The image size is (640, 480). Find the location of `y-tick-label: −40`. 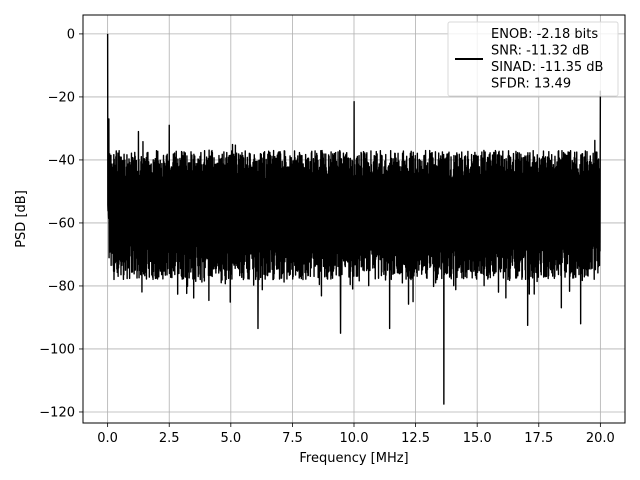

y-tick-label: −40 is located at coordinates (61, 160).